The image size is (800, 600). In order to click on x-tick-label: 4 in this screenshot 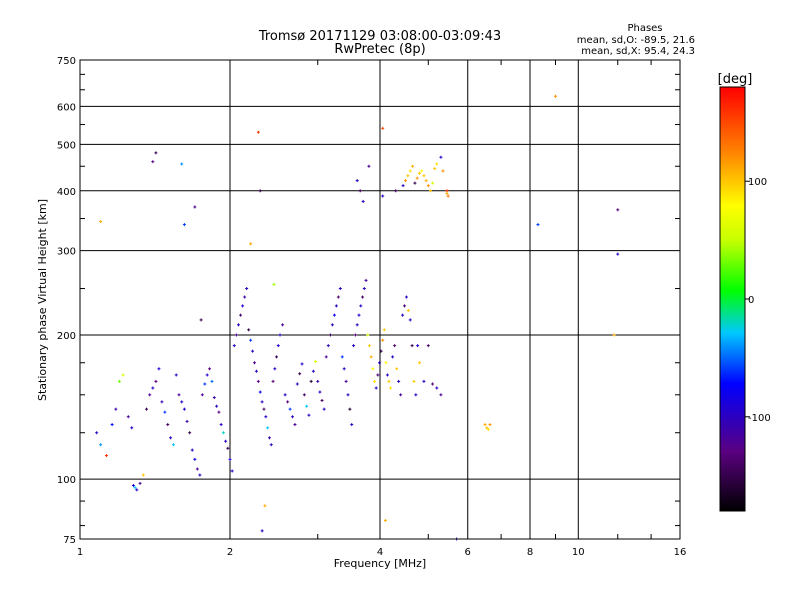, I will do `click(380, 552)`.